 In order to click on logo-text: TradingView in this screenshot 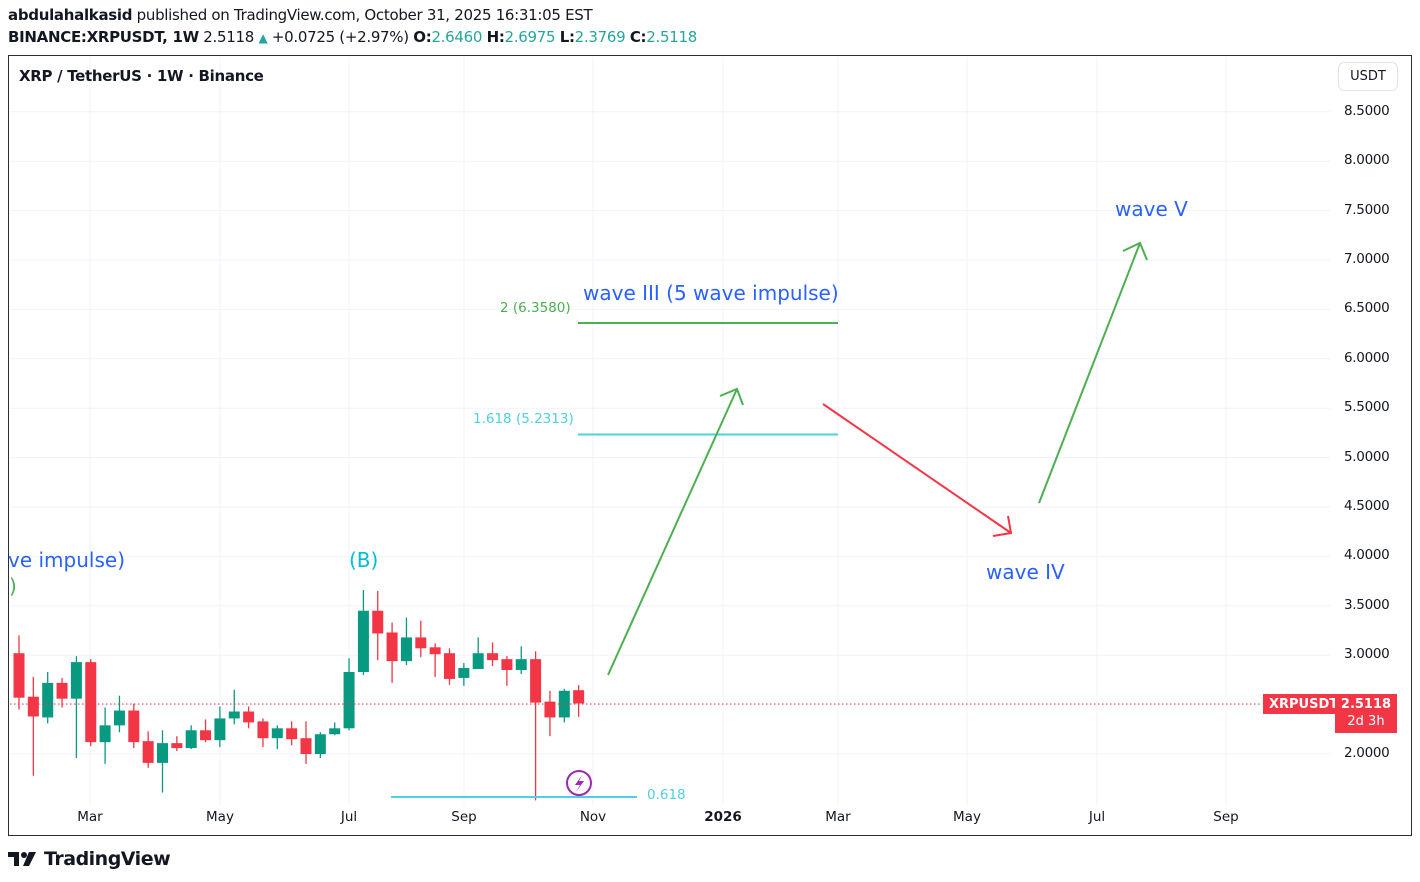, I will do `click(107, 859)`.